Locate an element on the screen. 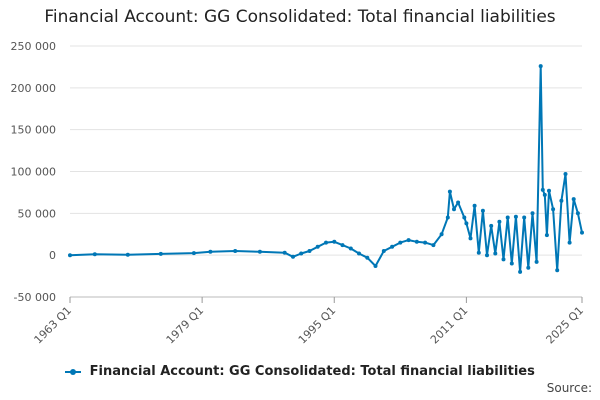 The height and width of the screenshot is (400, 600). source-label: Source: is located at coordinates (569, 388).